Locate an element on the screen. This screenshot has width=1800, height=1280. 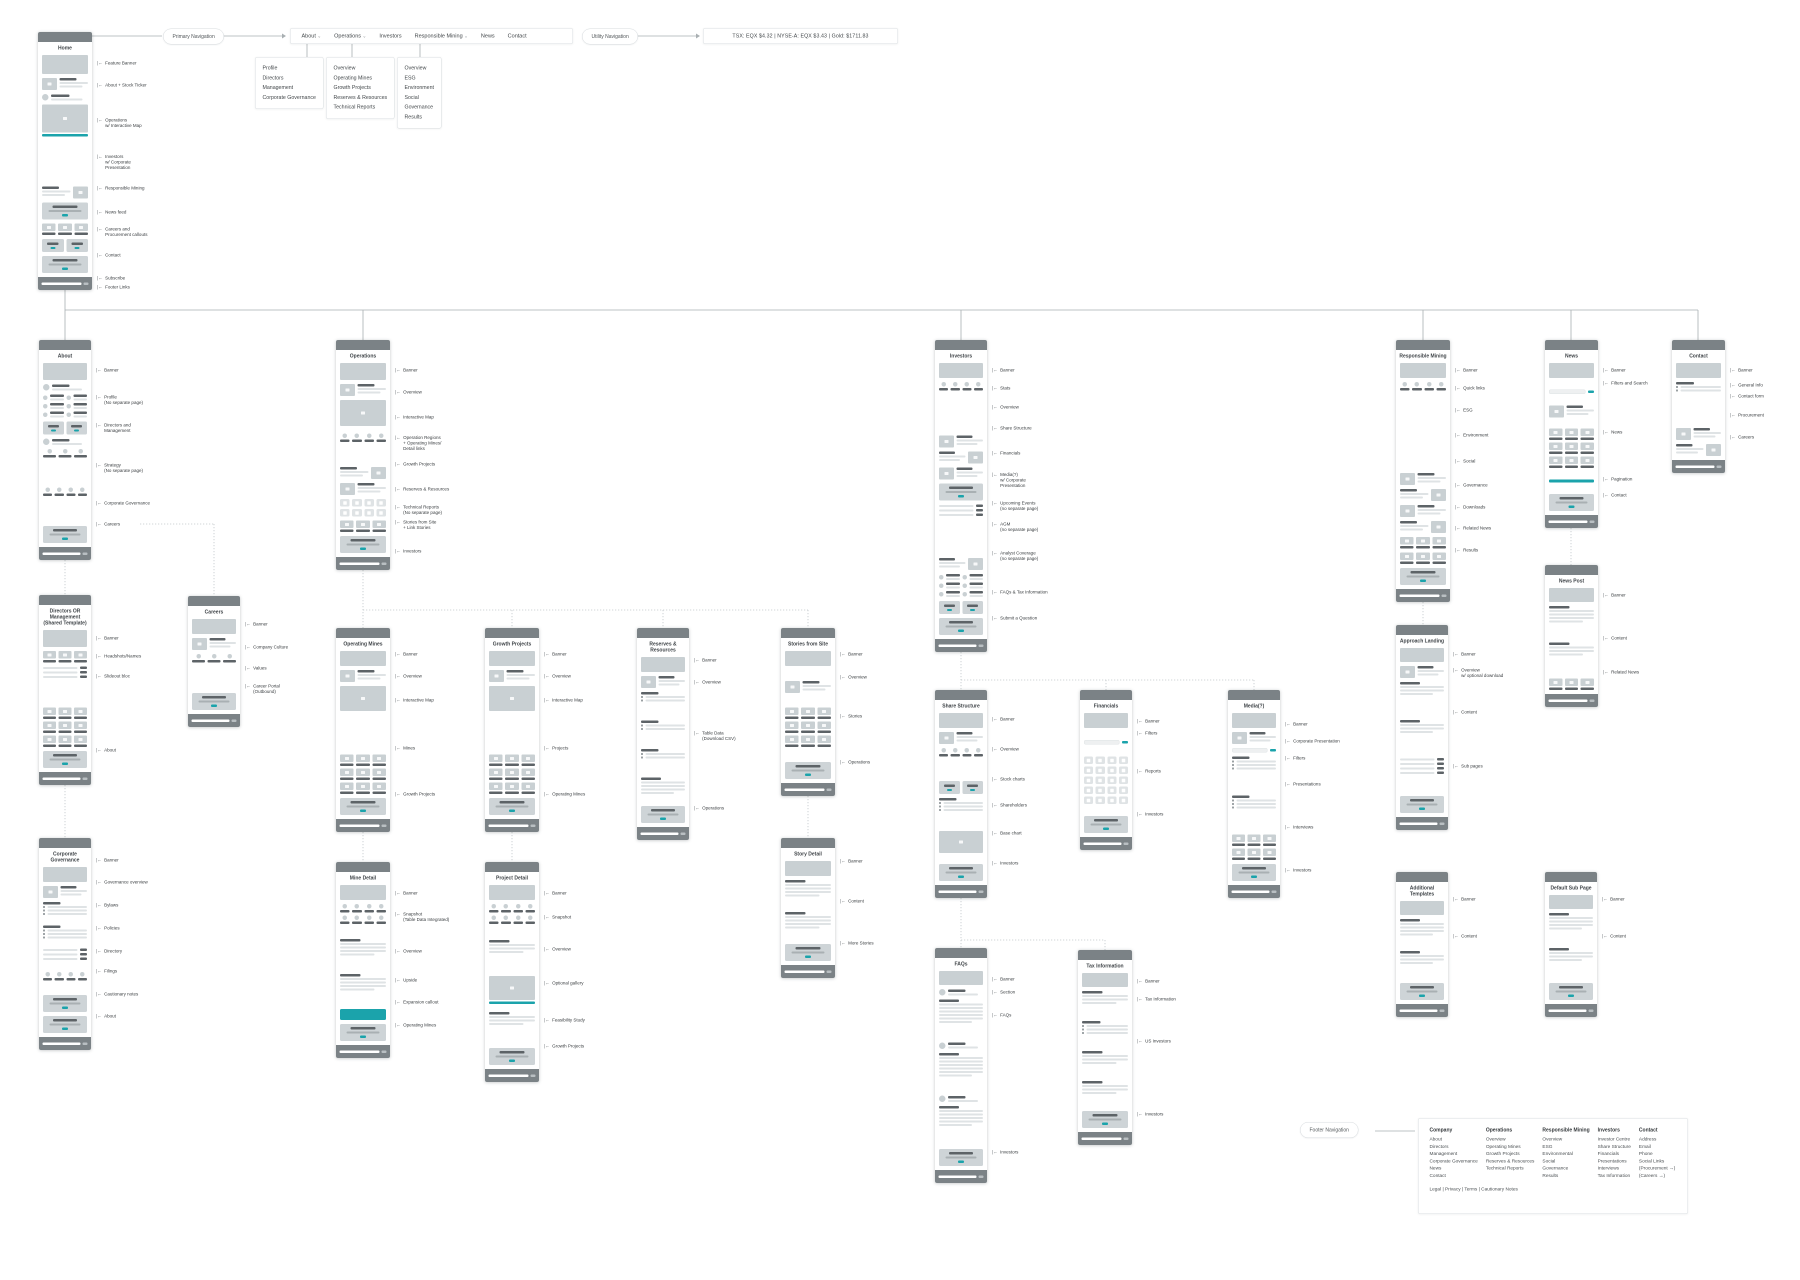
card-financials: Financials is located at coordinates (1106, 770).